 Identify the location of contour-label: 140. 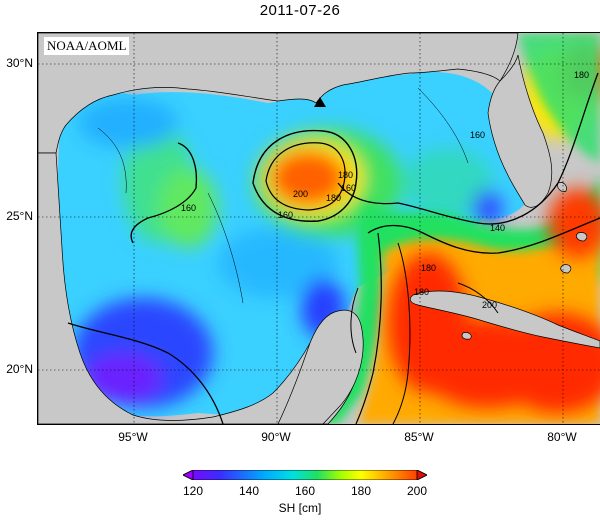
(497, 228).